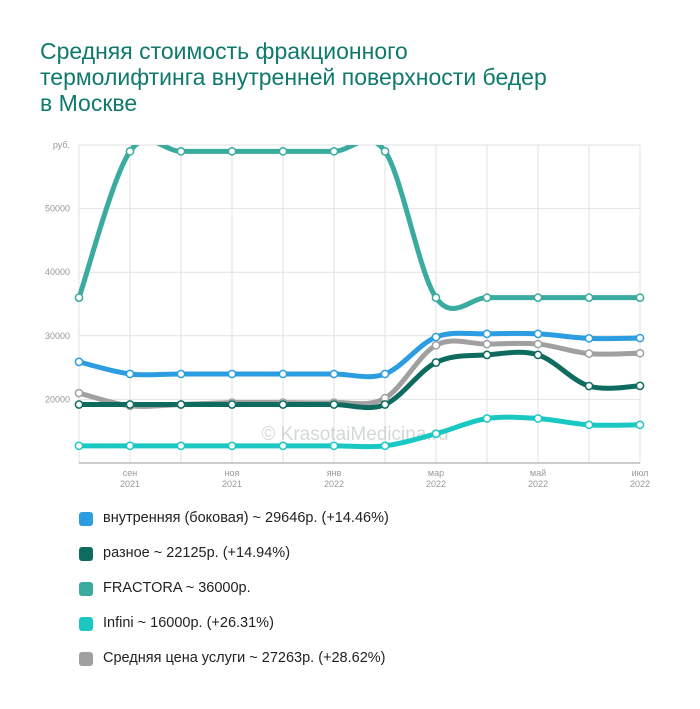 This screenshot has width=700, height=709. I want to click on legend-item: FRACTORA ~ 36000р., so click(234, 597).